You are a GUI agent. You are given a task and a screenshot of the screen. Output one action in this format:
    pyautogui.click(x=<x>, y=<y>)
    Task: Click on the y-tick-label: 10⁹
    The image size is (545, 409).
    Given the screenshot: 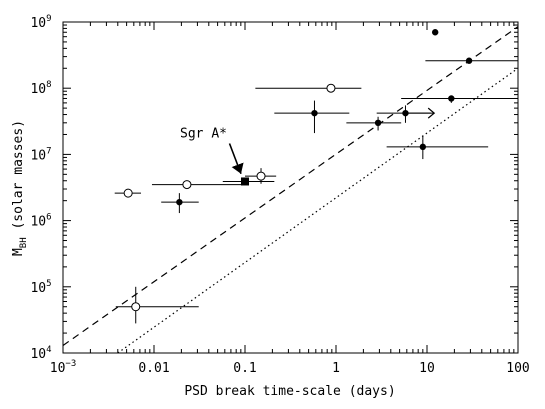 What is the action you would take?
    pyautogui.click(x=40, y=22)
    